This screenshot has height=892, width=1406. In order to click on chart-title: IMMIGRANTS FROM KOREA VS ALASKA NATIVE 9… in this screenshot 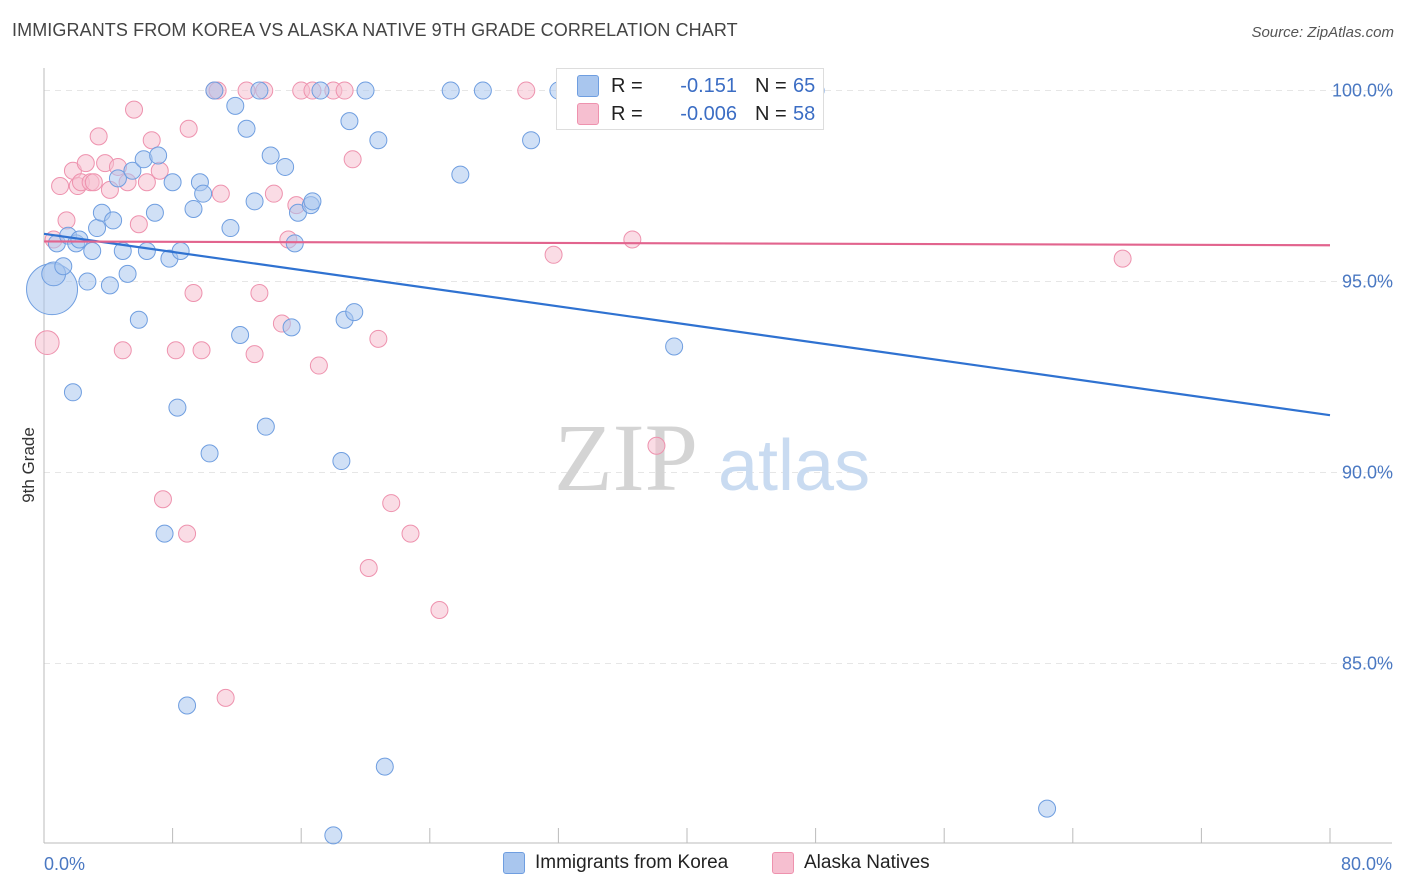, I will do `click(375, 30)`.